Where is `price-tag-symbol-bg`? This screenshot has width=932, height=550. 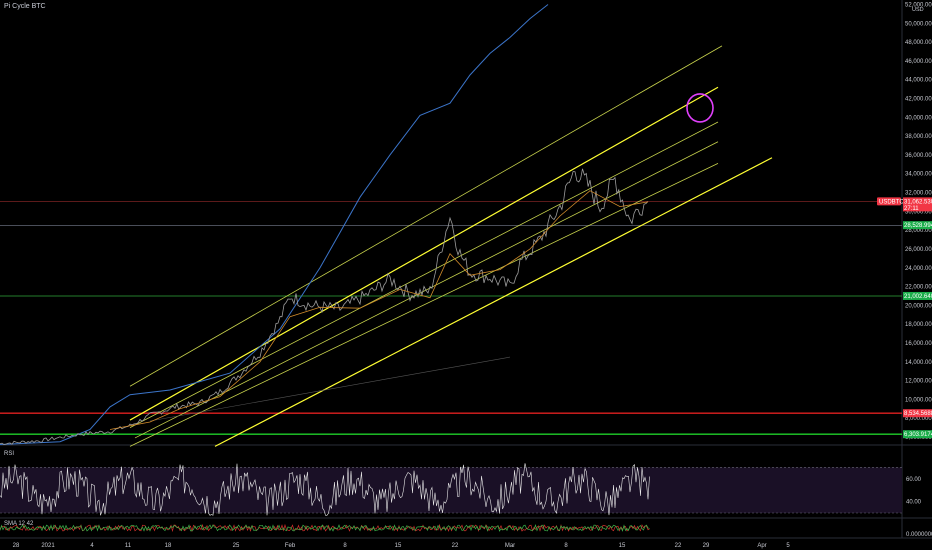 price-tag-symbol-bg is located at coordinates (889, 201).